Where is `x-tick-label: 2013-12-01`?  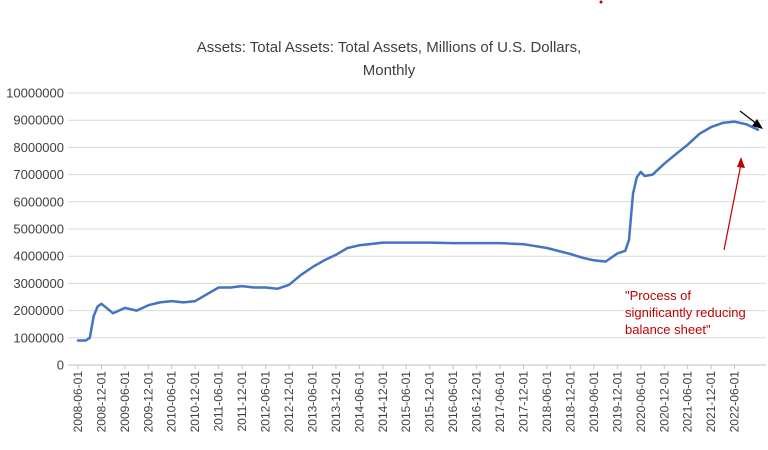 x-tick-label: 2013-12-01 is located at coordinates (336, 402).